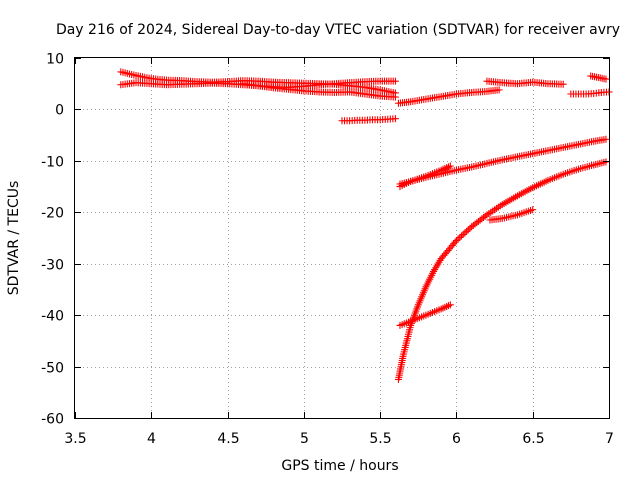  I want to click on series-arc12, so click(425, 315).